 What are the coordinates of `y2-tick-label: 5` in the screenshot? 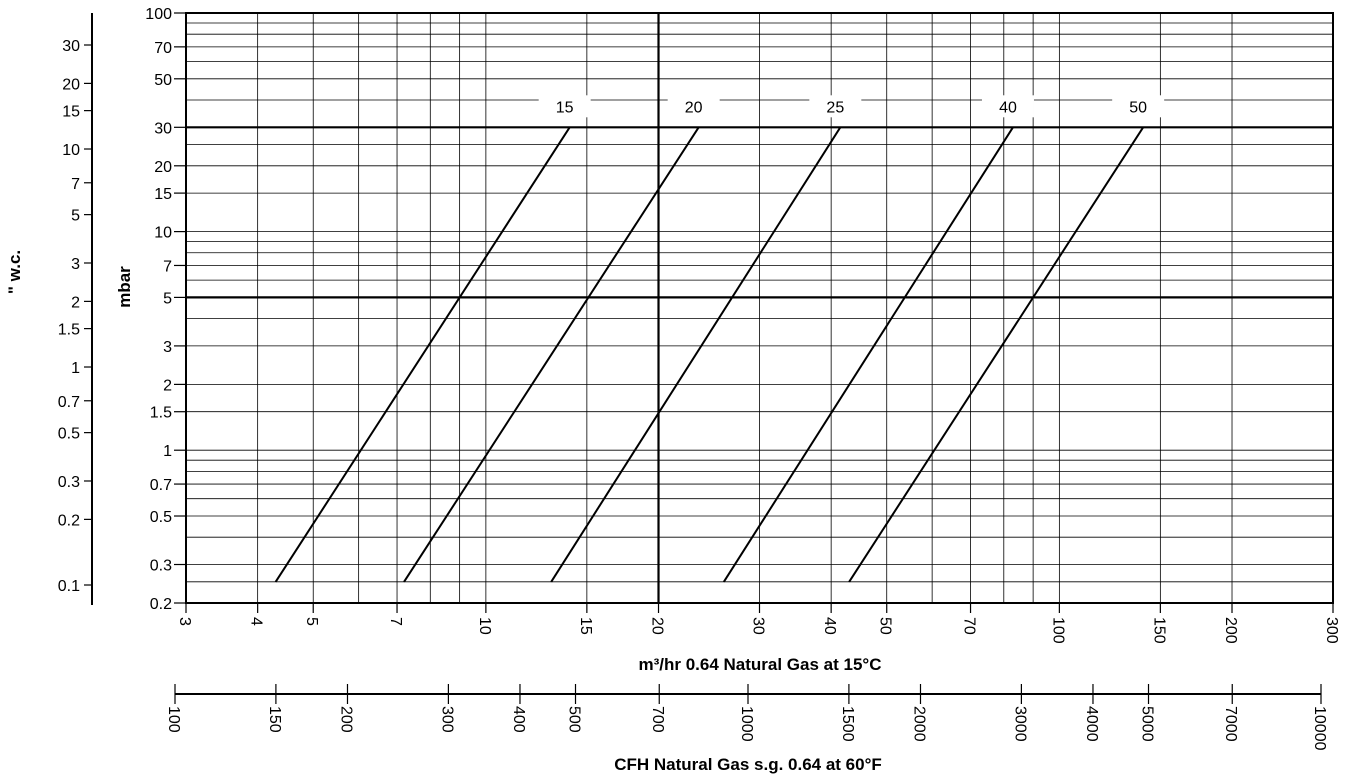 It's located at (75, 216).